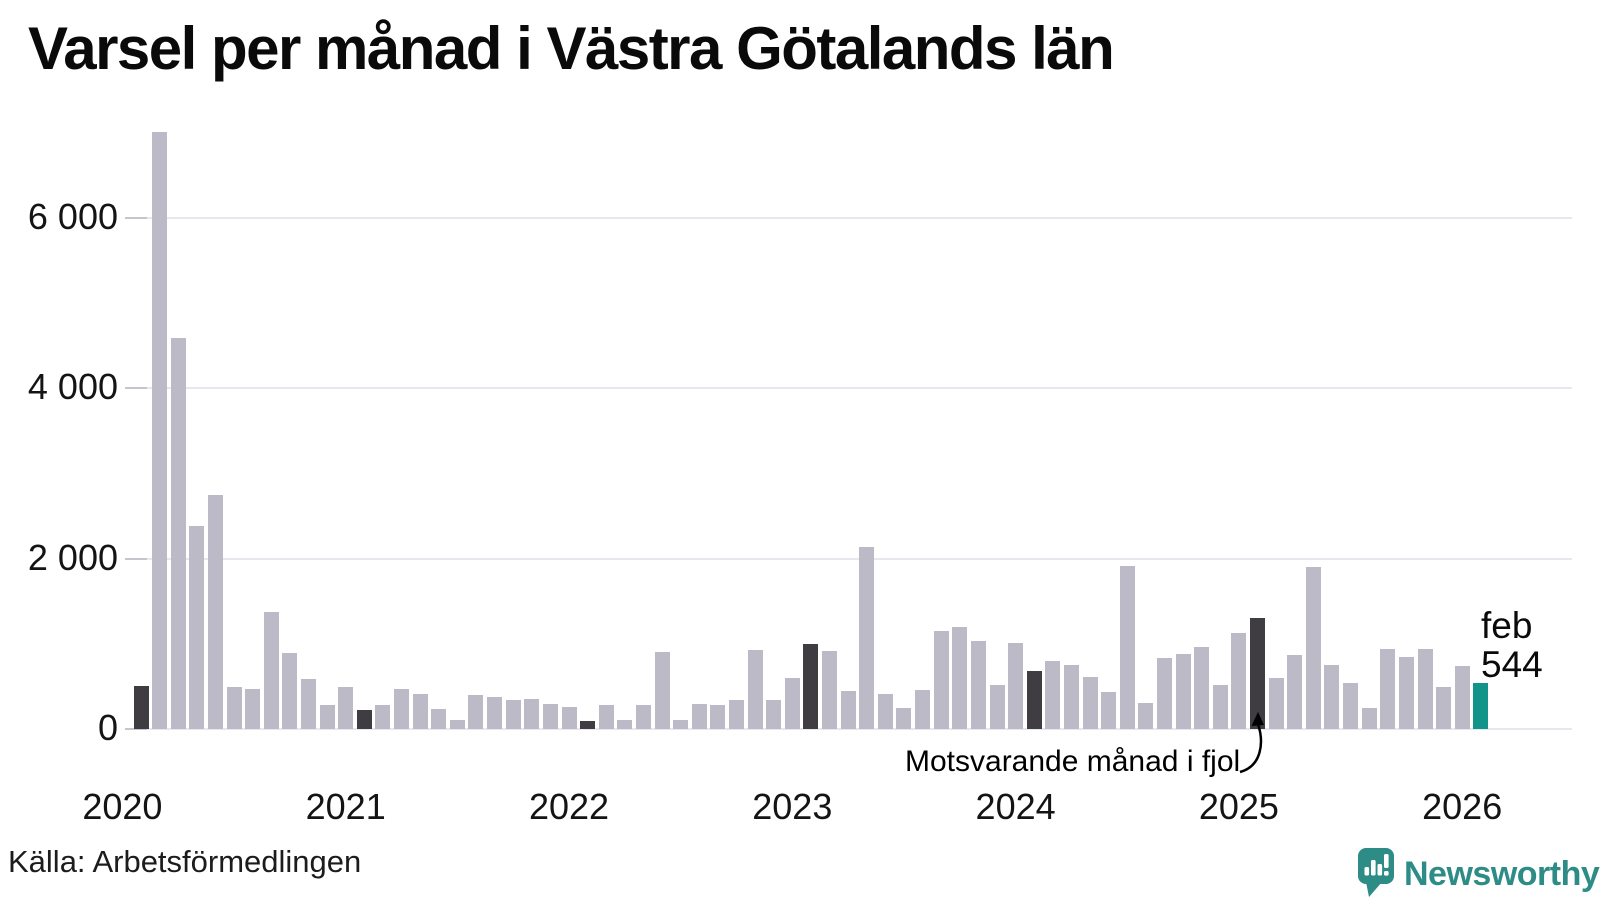 This screenshot has width=1600, height=900. I want to click on bar-jun-2025, so click(1332, 697).